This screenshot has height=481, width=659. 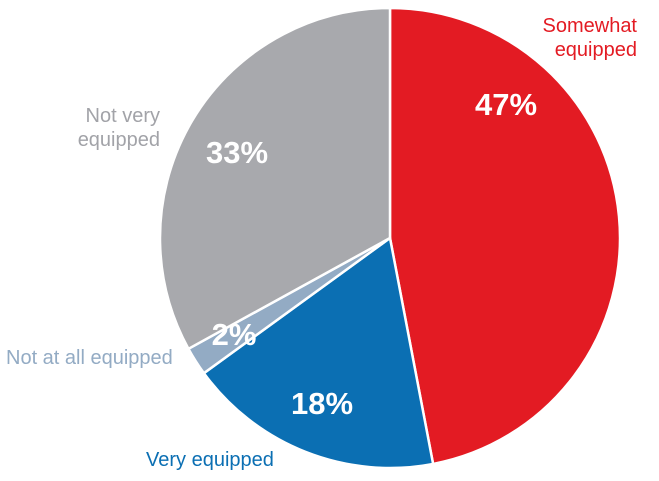 What do you see at coordinates (506, 104) in the screenshot?
I see `value-label: 47%` at bounding box center [506, 104].